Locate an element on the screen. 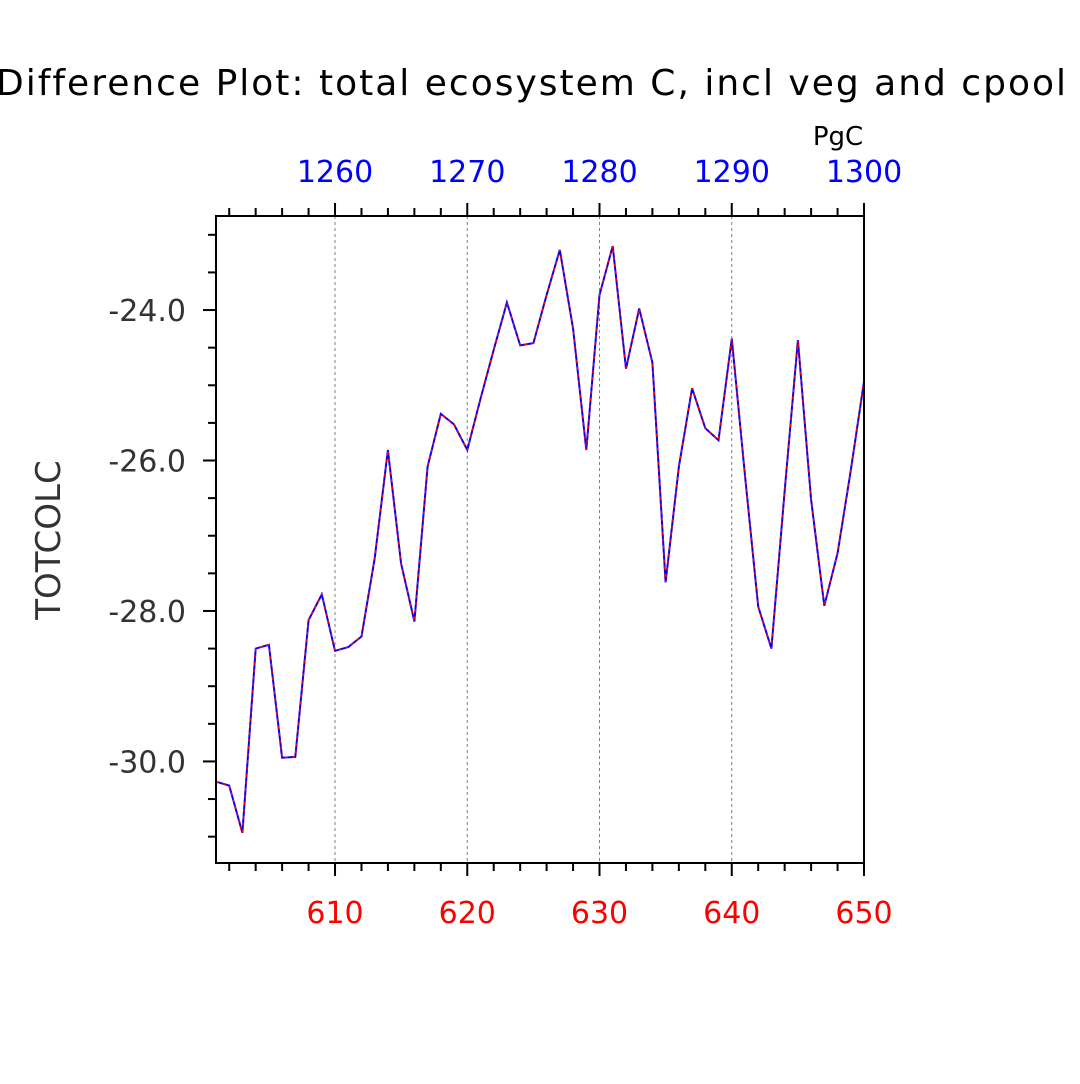  y-tick-label: -26.0 is located at coordinates (147, 462).